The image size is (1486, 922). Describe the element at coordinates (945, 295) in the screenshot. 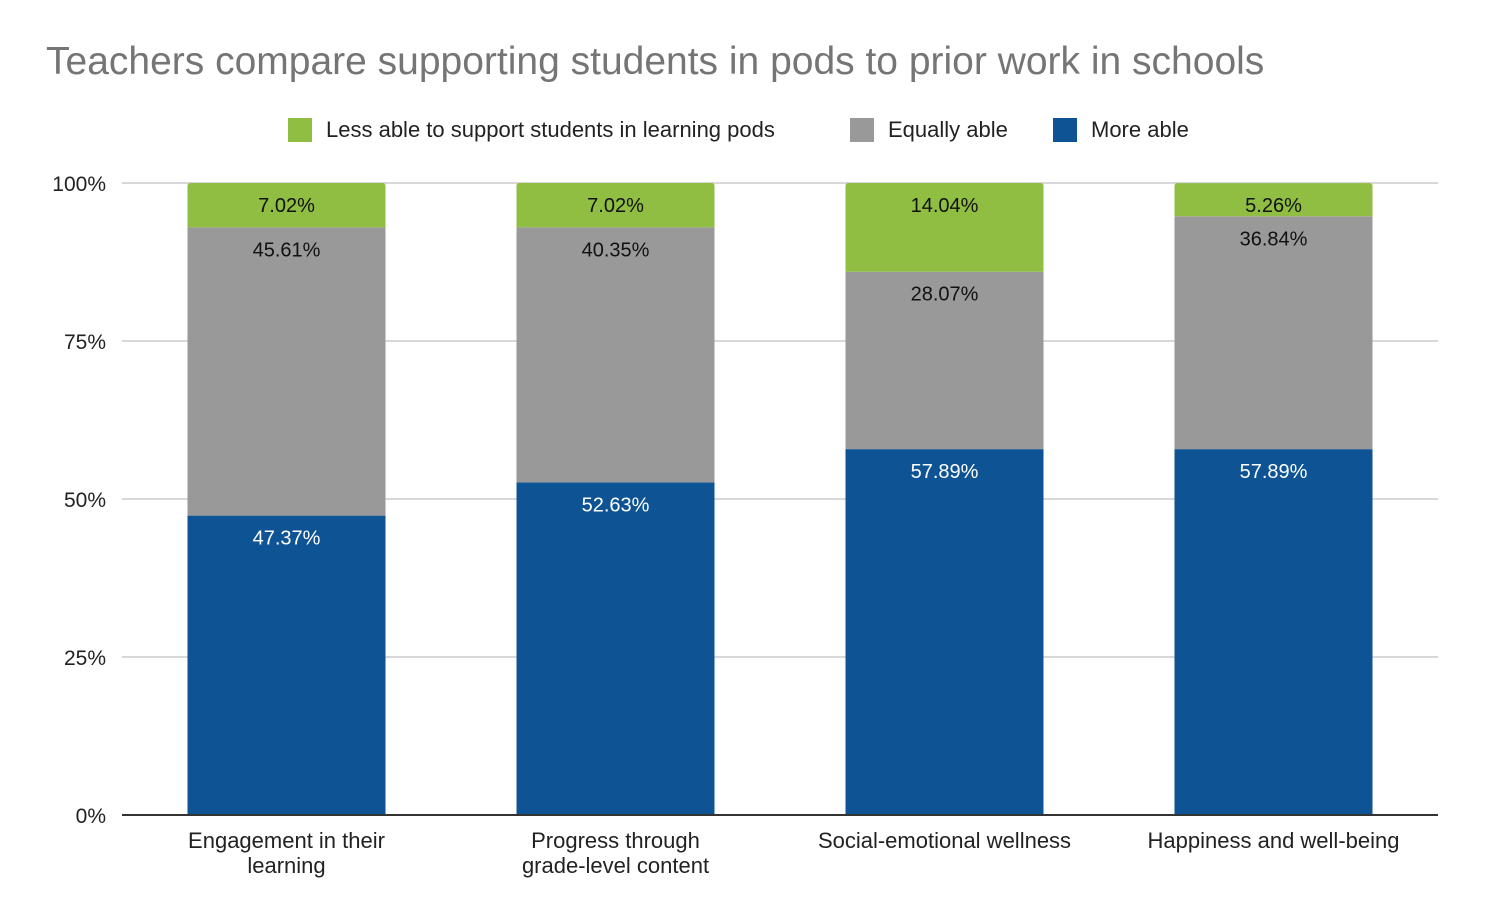

I see `data-label: 28.07%` at that location.